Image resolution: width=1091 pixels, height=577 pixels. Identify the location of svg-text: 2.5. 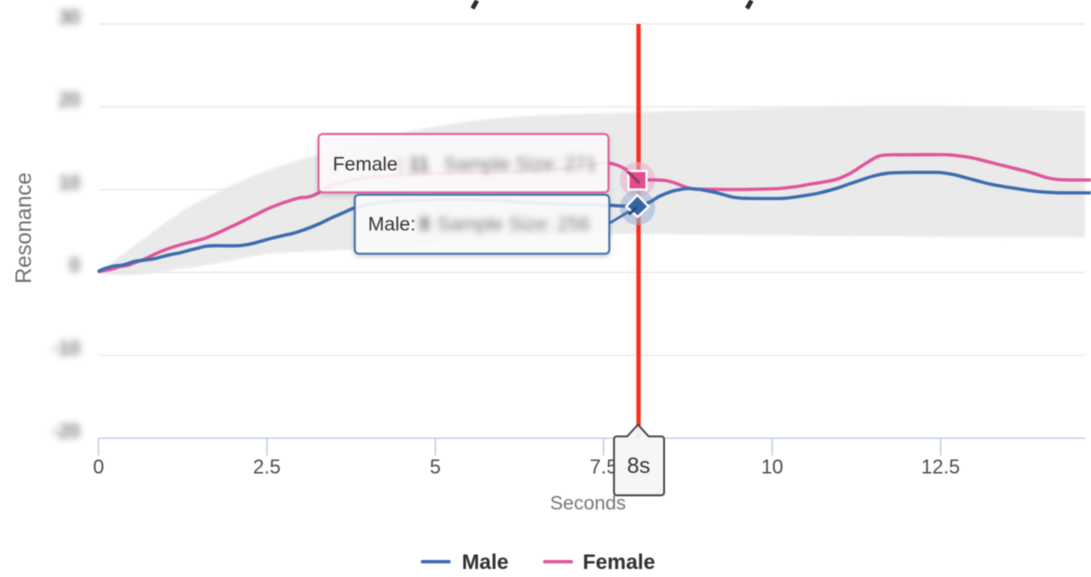
(267, 468).